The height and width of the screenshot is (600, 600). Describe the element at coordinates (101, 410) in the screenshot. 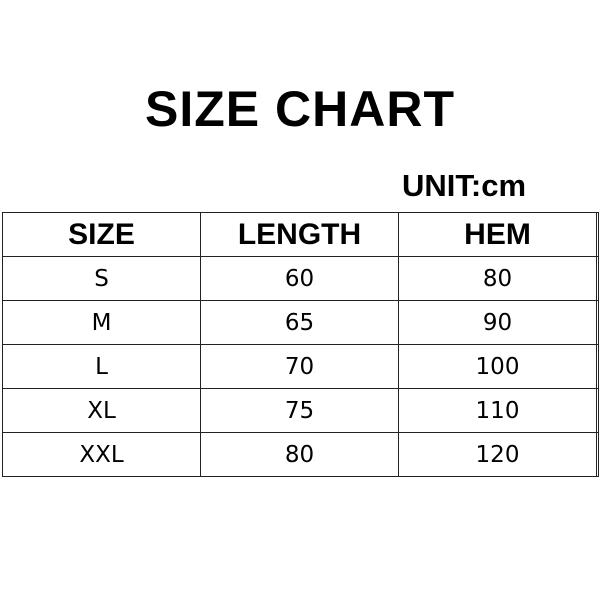

I see `table-cell: XL` at that location.